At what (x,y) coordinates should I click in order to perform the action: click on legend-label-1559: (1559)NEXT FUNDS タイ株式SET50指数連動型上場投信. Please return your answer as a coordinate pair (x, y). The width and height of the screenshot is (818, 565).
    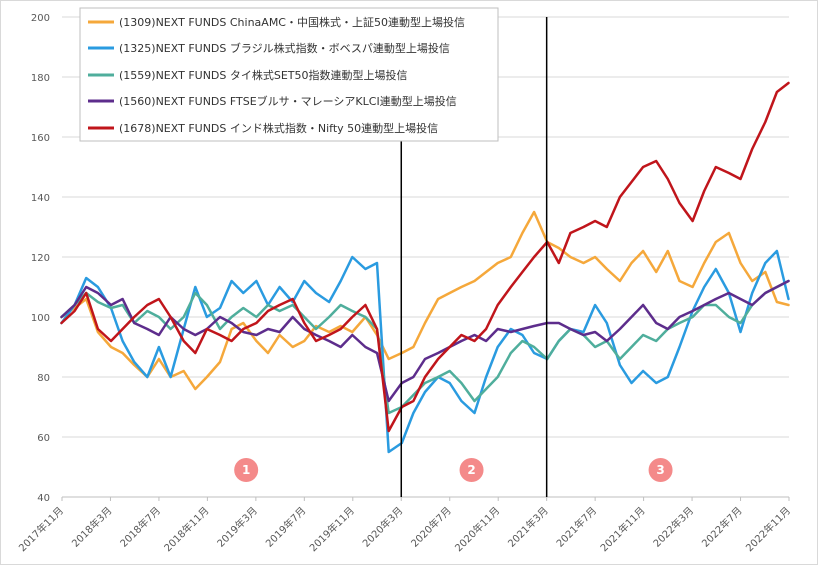
    Looking at the image, I should click on (263, 75).